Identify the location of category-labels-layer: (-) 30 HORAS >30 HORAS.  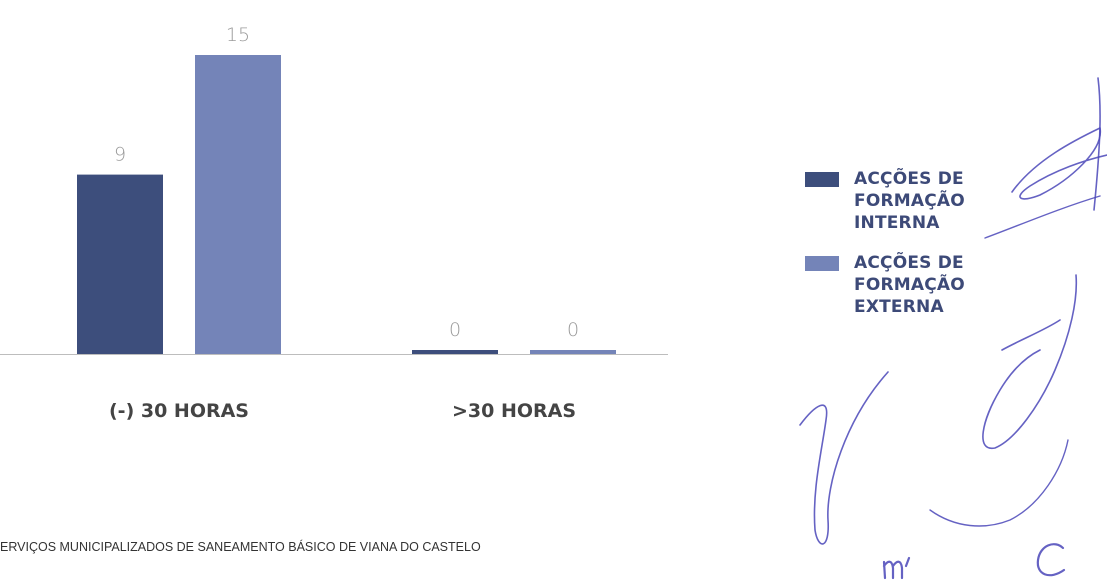
(342, 411).